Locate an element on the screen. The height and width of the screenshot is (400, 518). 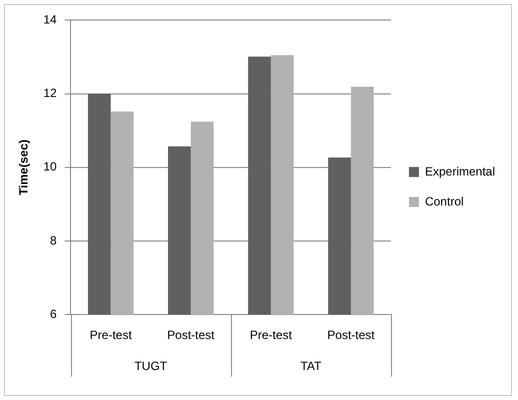
text: TAT is located at coordinates (311, 365).